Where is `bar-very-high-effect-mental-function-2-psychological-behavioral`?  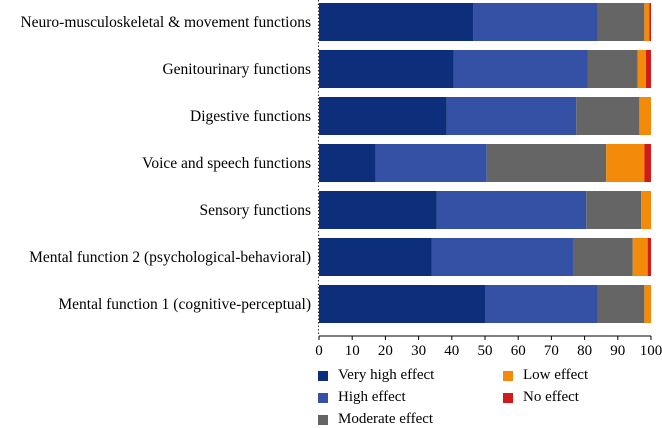
bar-very-high-effect-mental-function-2-psychological-behavioral is located at coordinates (375, 257).